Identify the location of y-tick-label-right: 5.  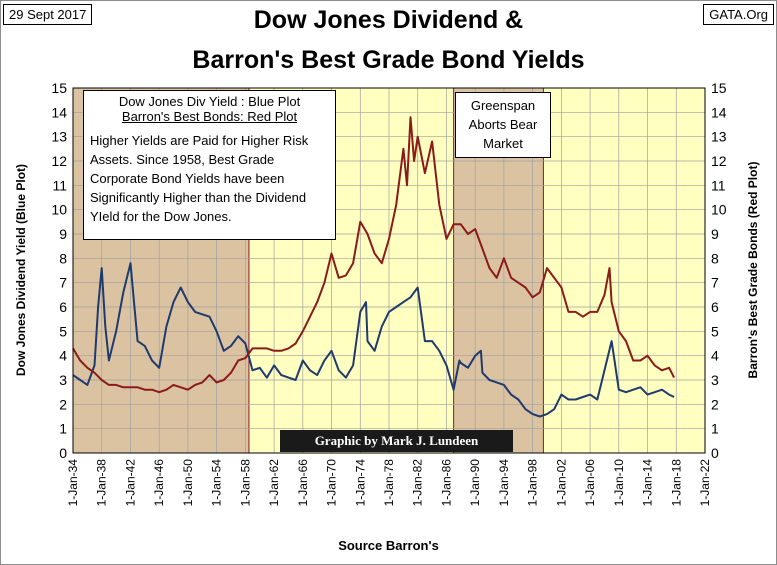
(715, 331).